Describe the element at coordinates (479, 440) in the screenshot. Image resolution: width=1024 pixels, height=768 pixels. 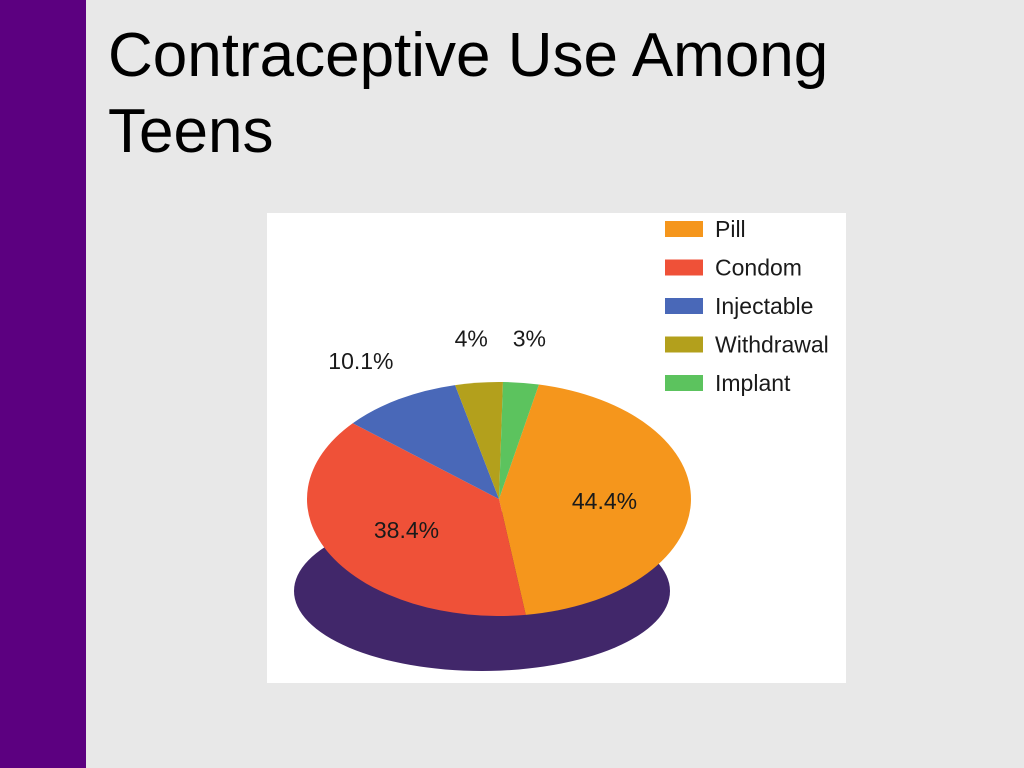
I see `pie-slice-withdrawal` at that location.